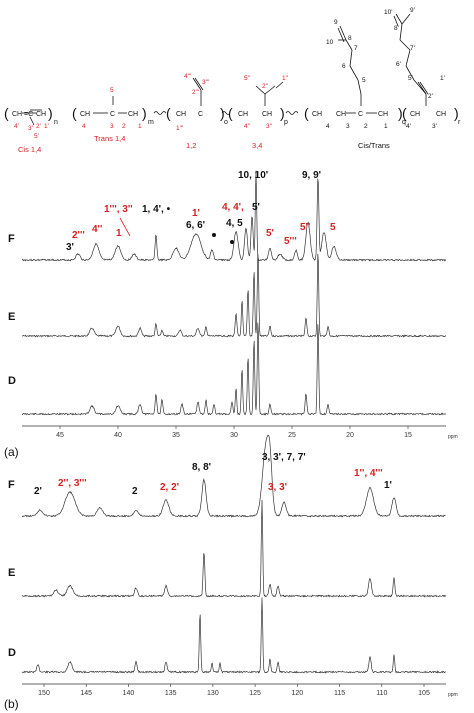  What do you see at coordinates (339, 693) in the screenshot?
I see `panel-b-tick-label: 115` at bounding box center [339, 693].